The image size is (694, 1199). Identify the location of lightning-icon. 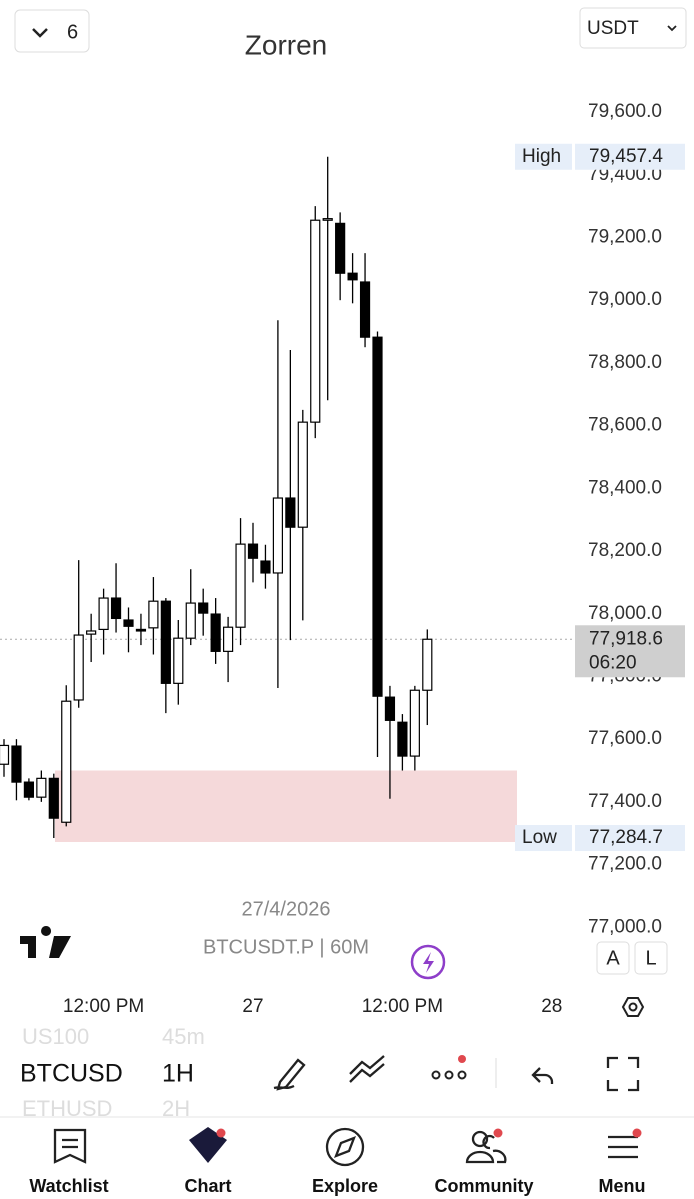
(428, 962).